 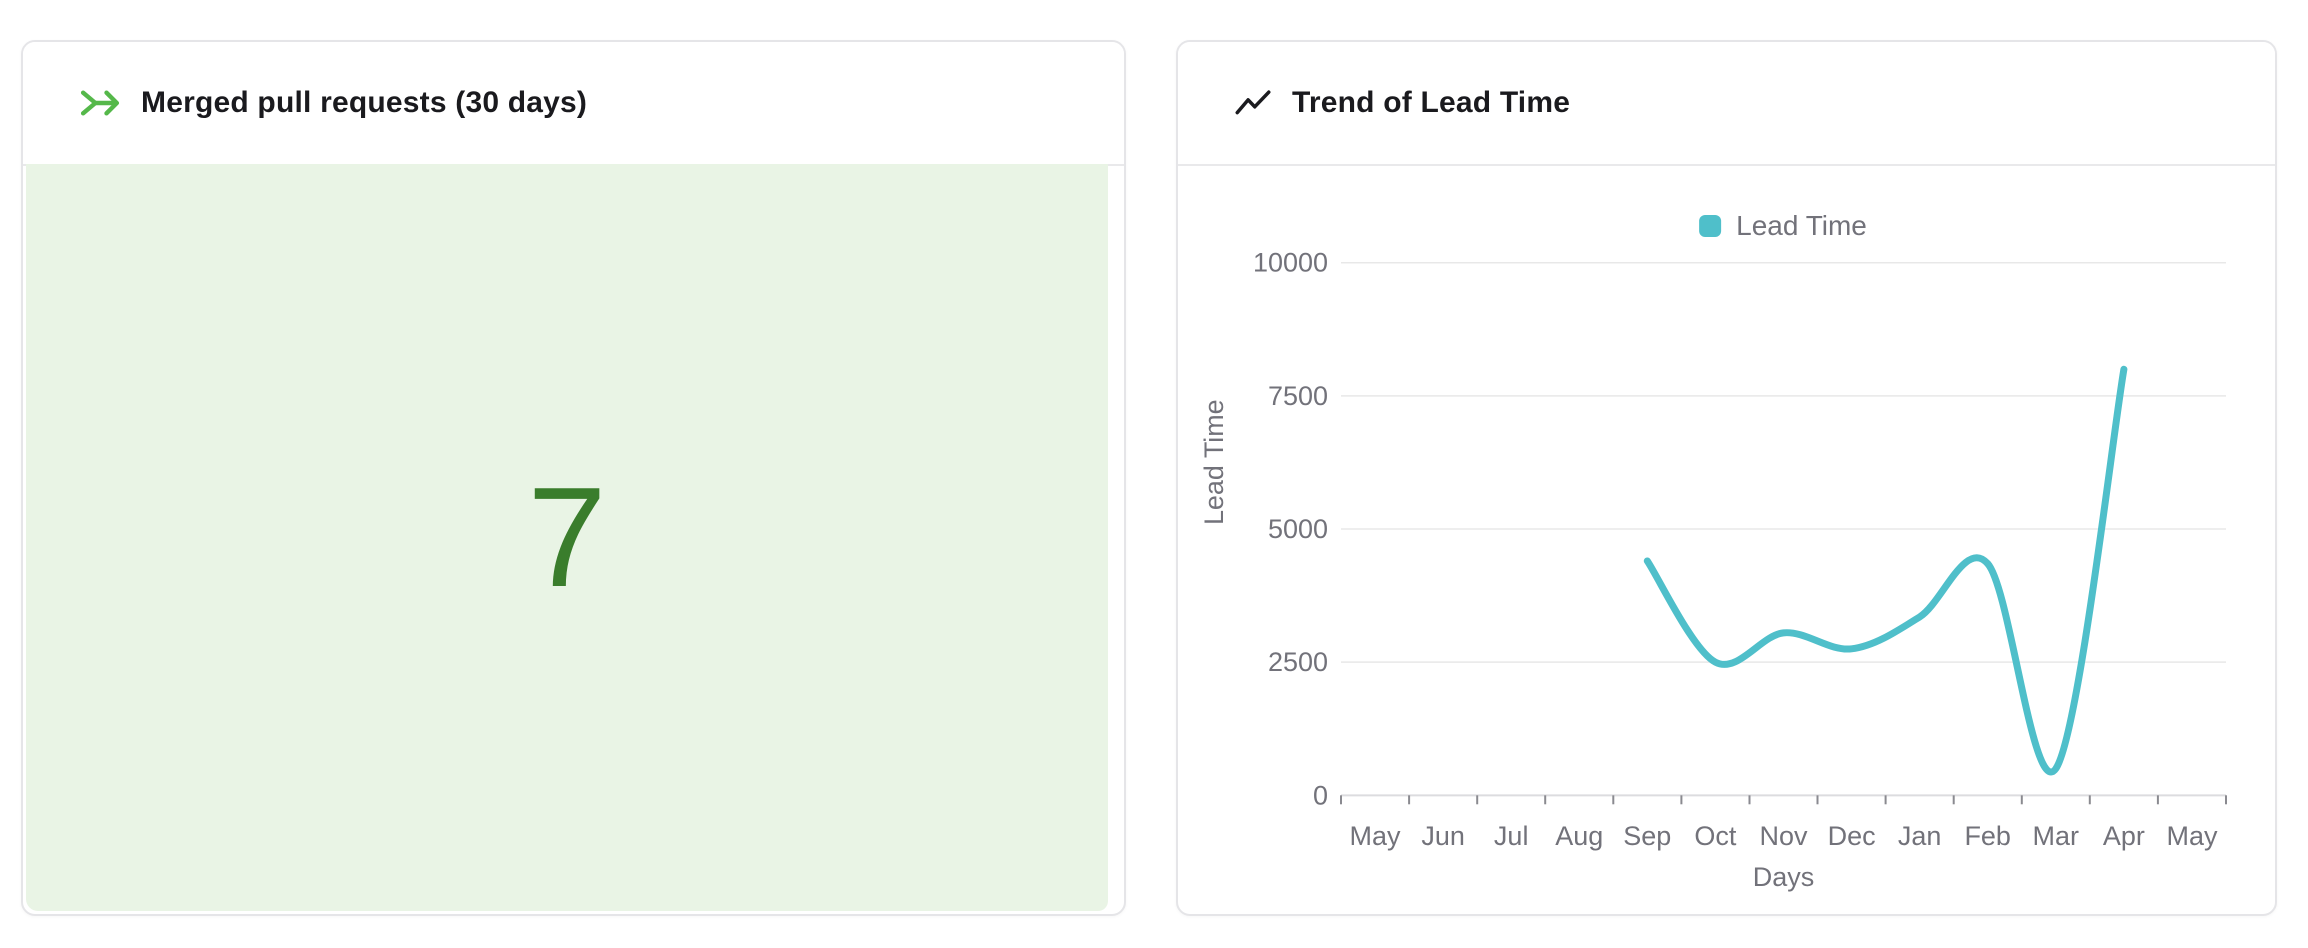 What do you see at coordinates (1214, 462) in the screenshot?
I see `y-axis-title: Lead Time` at bounding box center [1214, 462].